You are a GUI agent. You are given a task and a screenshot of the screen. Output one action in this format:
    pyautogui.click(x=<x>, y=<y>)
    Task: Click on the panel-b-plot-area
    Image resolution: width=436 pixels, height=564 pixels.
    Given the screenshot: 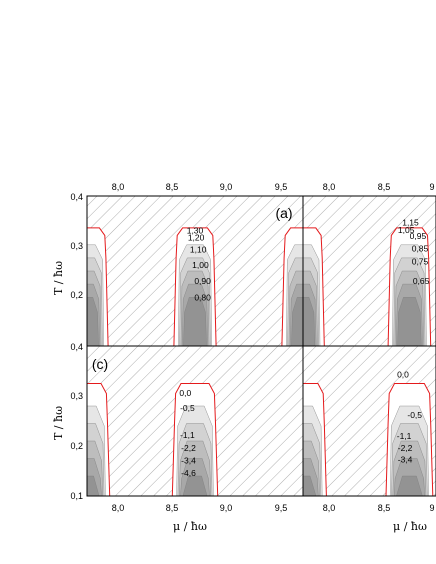 What is the action you would take?
    pyautogui.click(x=369, y=271)
    